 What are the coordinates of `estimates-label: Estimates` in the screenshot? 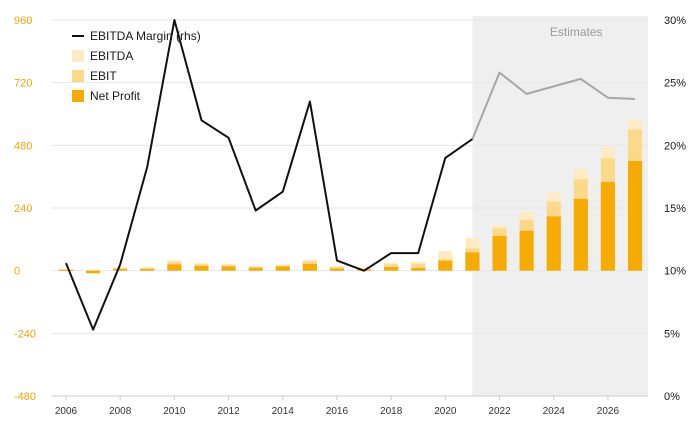 It's located at (576, 32).